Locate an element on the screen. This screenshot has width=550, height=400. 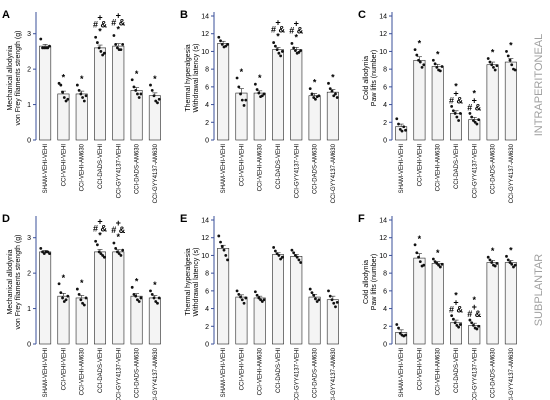
panel-a-significance-mark: * is located at coordinates (119, 29).